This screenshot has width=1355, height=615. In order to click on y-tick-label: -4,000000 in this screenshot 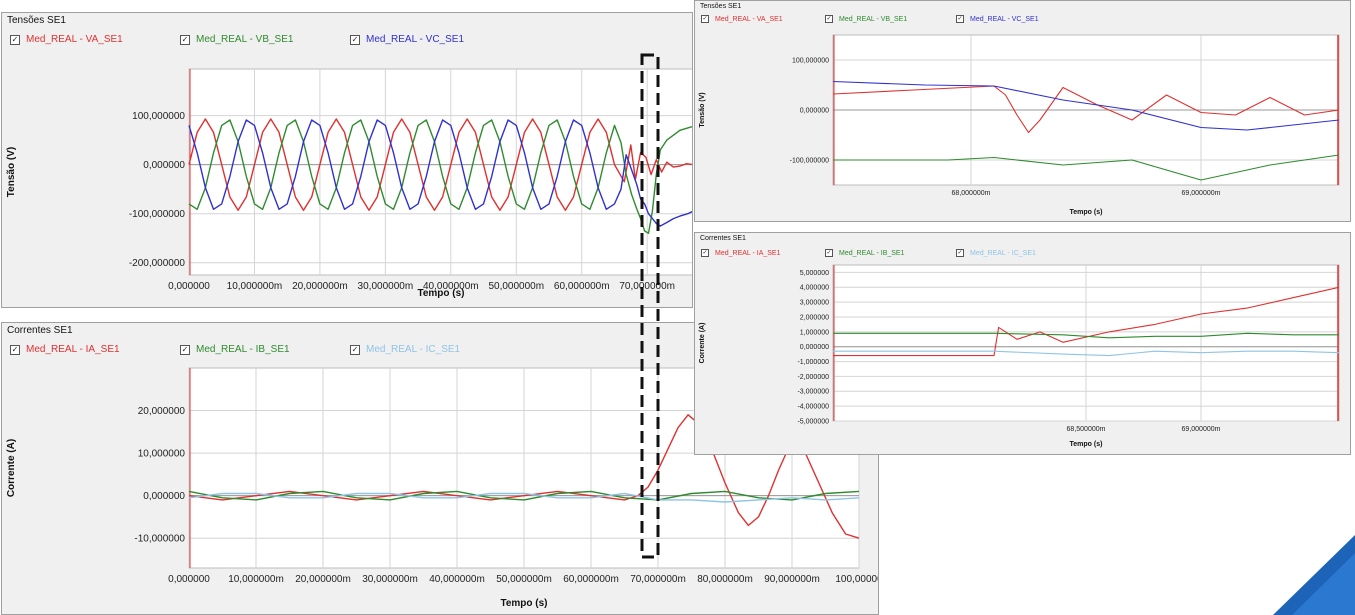, I will do `click(813, 407)`.